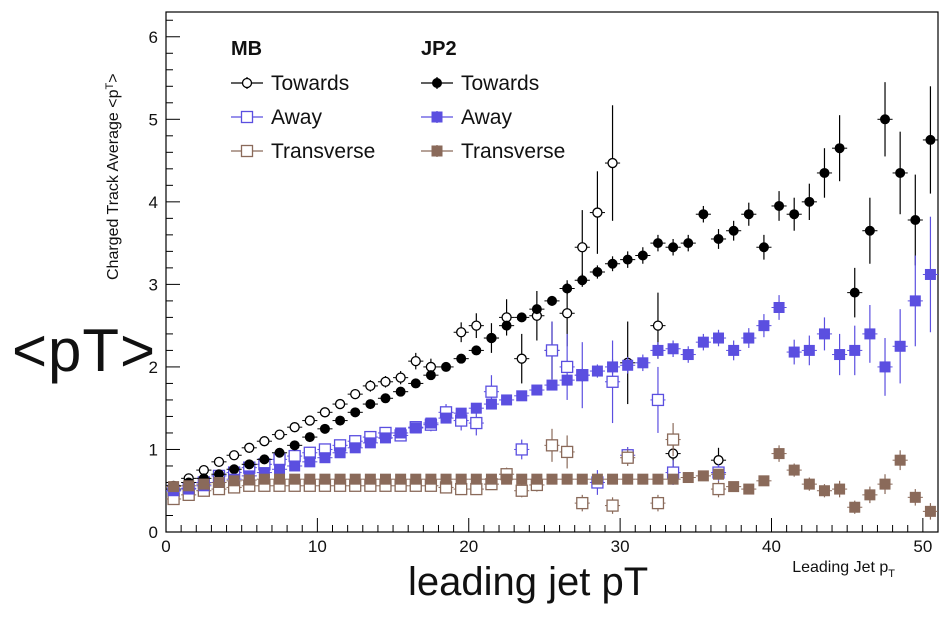 Image resolution: width=951 pixels, height=619 pixels. I want to click on legend-entry-label: Away, so click(296, 117).